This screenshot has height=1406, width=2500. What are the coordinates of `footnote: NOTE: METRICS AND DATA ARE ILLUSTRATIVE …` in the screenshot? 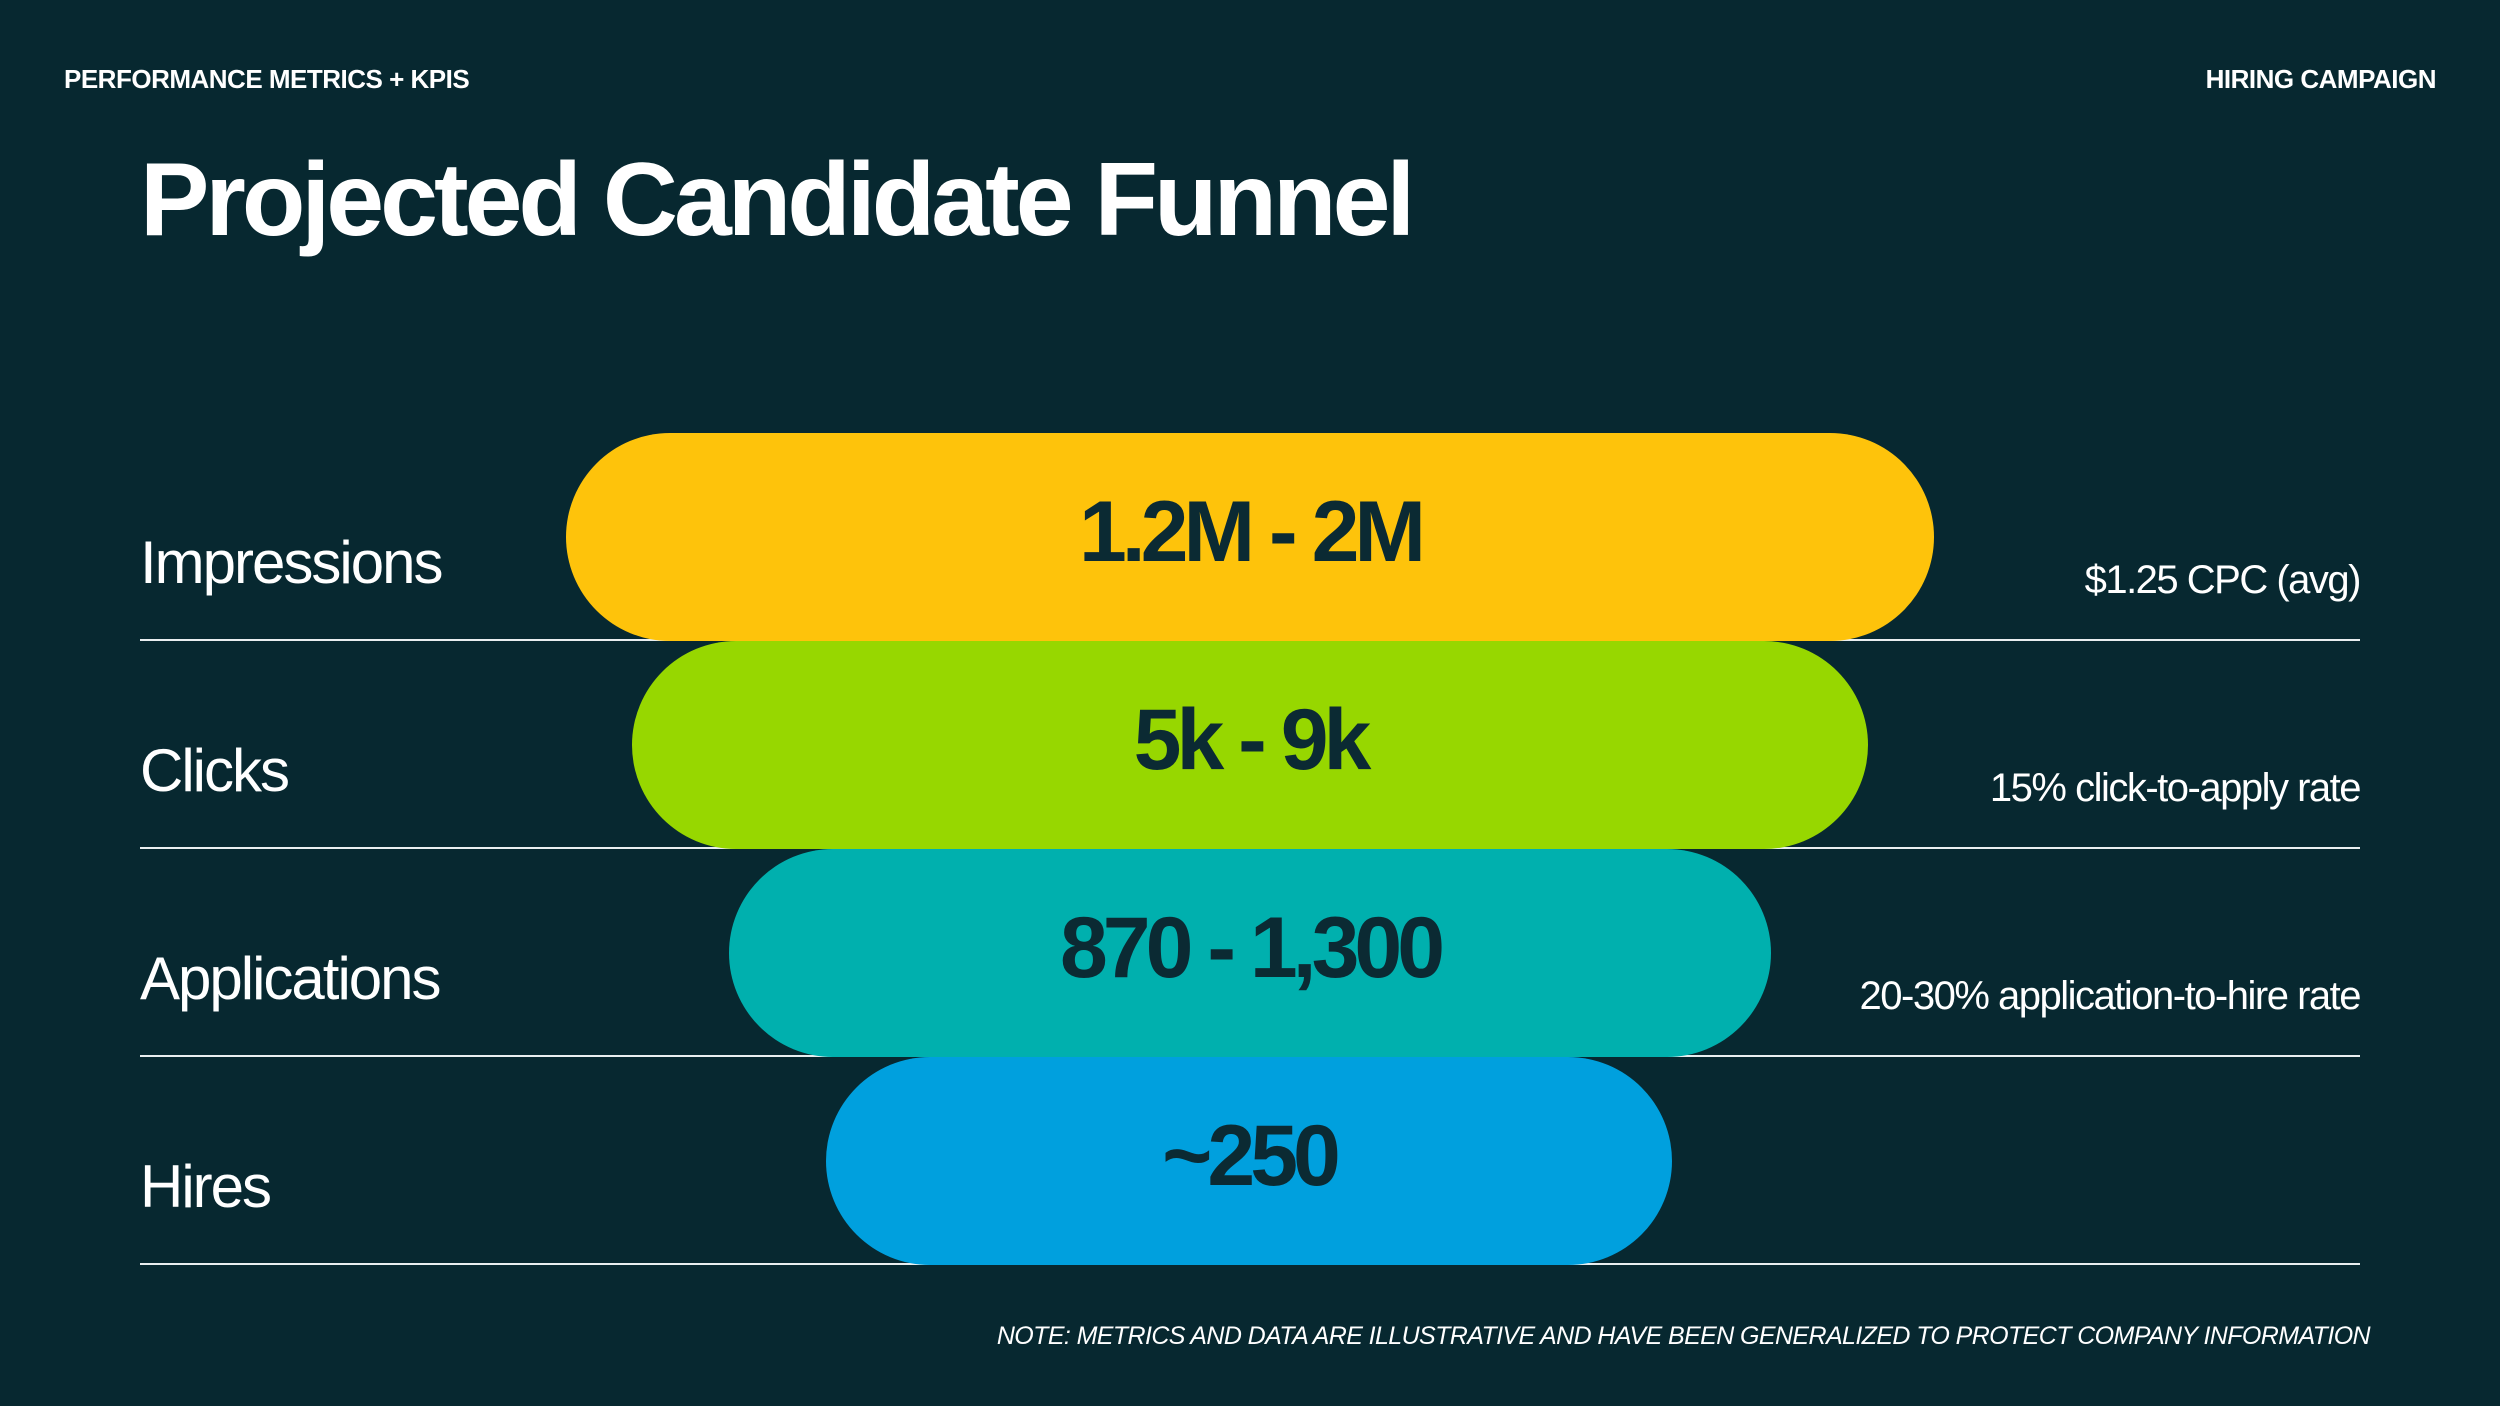 It's located at (1683, 1336).